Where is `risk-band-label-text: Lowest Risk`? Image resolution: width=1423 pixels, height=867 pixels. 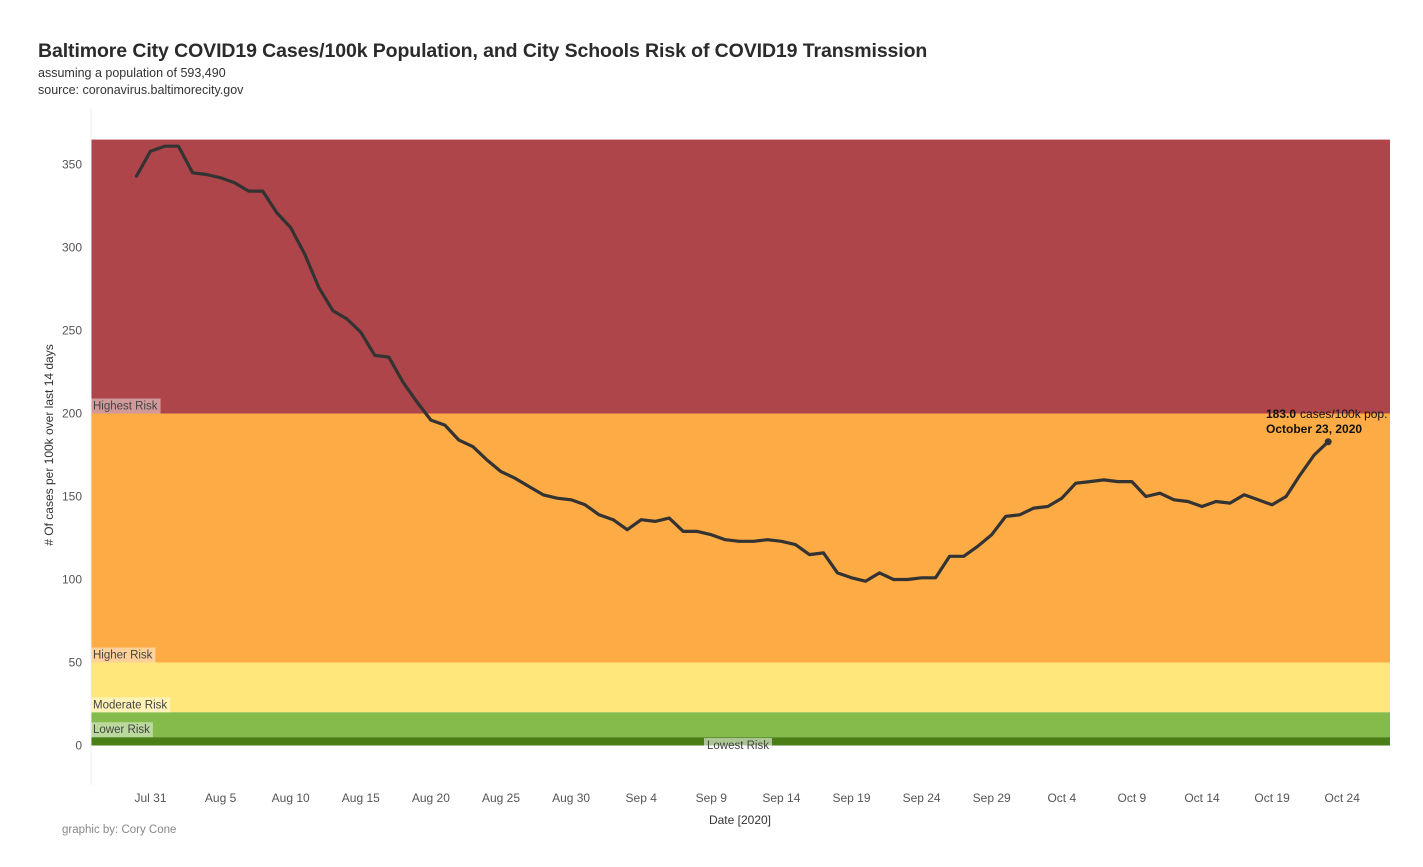
risk-band-label-text: Lowest Risk is located at coordinates (738, 746).